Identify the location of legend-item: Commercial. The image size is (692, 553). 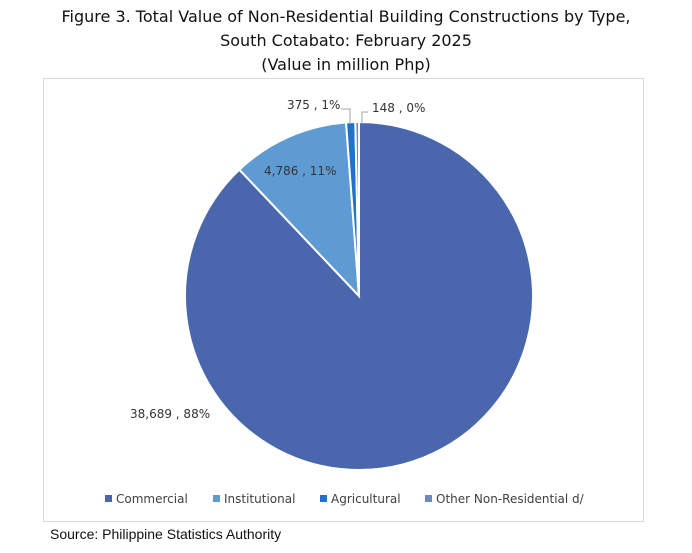
(146, 499).